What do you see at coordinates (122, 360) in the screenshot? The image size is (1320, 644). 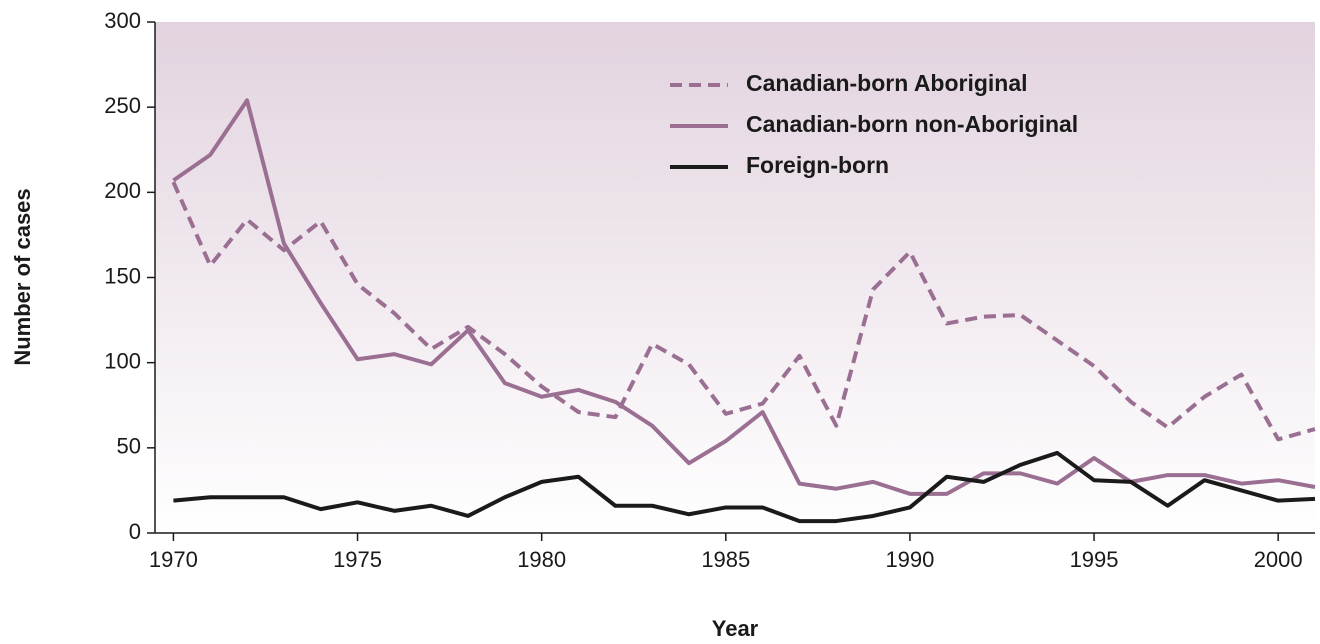 I see `y-tick-label: 100` at bounding box center [122, 360].